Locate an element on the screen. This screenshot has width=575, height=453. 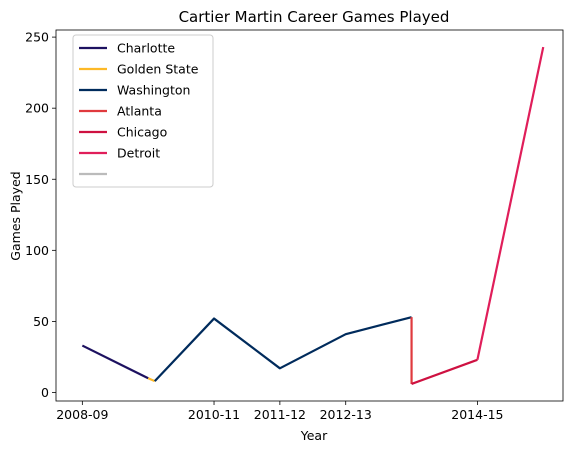
series-line-golden-state is located at coordinates (151, 380).